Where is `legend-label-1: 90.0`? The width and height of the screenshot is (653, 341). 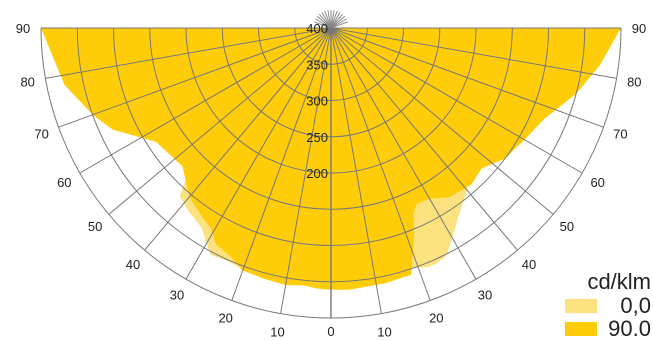 legend-label-1: 90.0 is located at coordinates (629, 328).